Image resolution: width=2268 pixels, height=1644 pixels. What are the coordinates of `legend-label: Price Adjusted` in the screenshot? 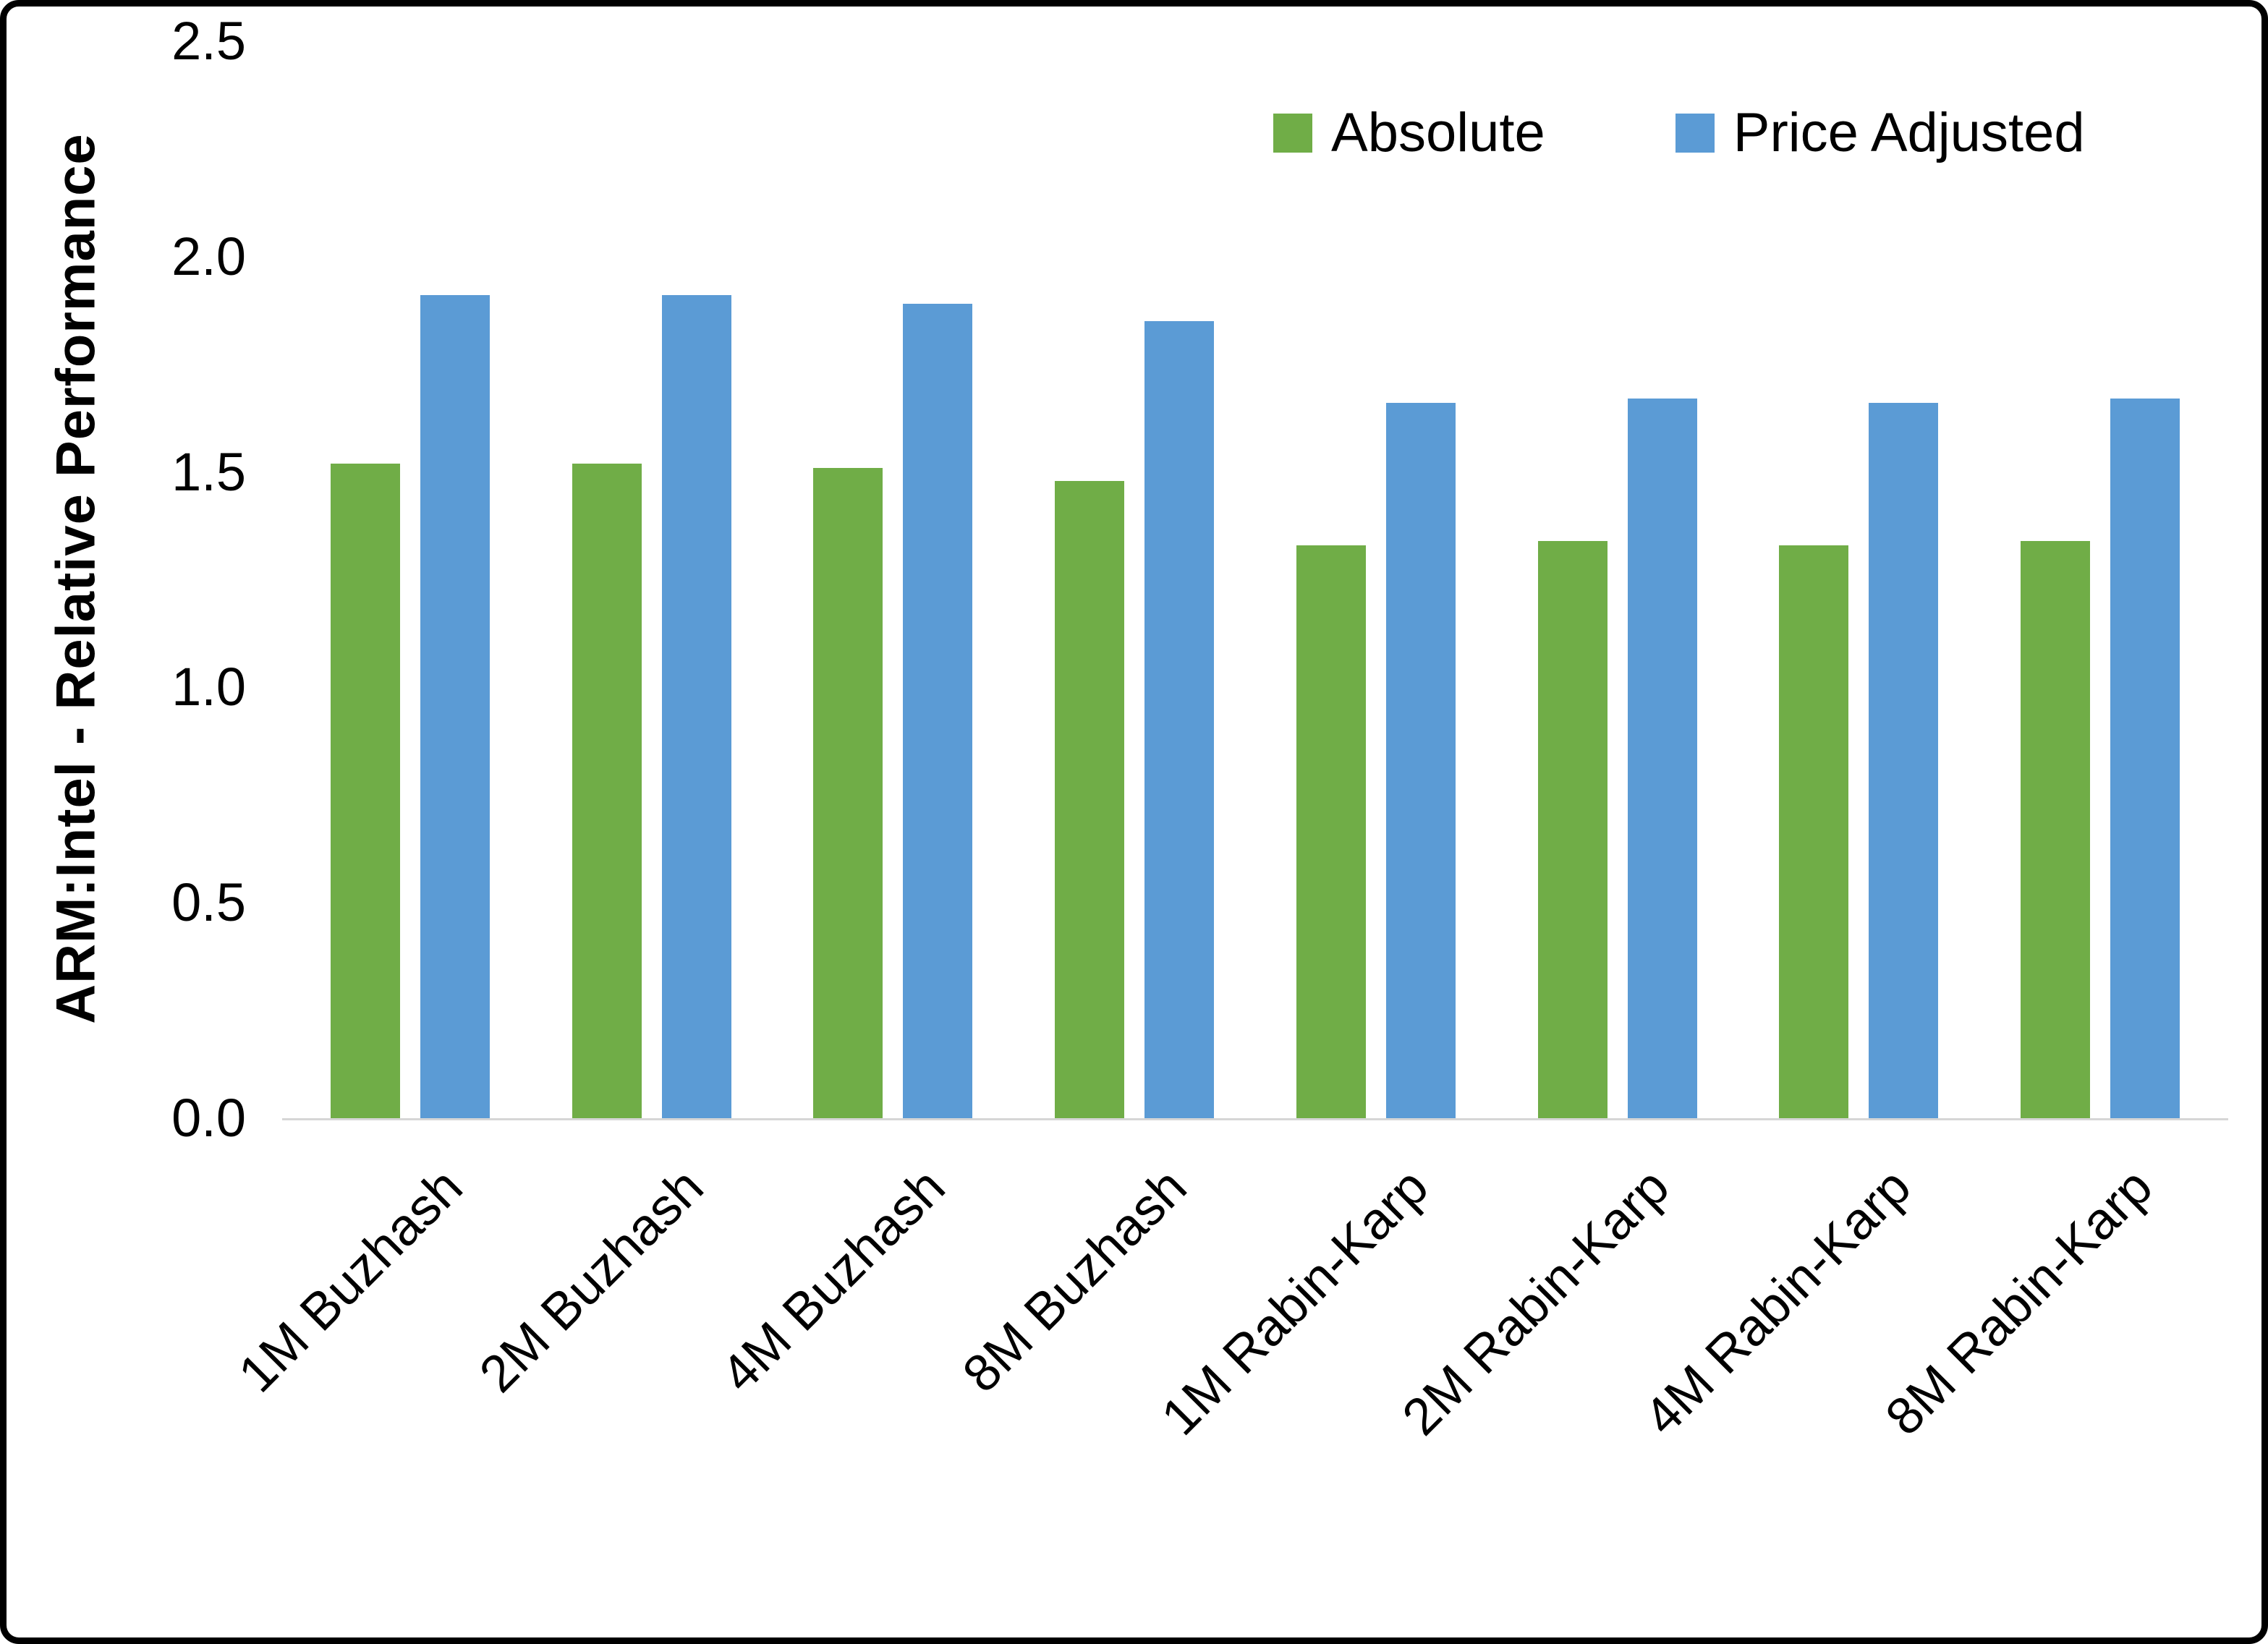 It's located at (1909, 132).